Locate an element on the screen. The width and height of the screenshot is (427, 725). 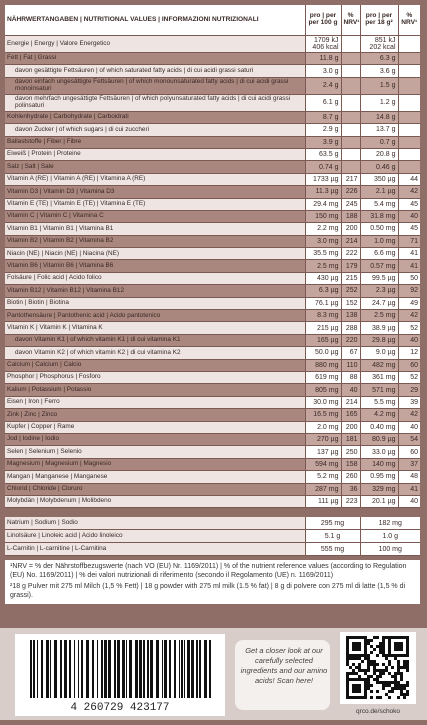
nutrient-nrv-100g: 223 is located at coordinates (350, 502).